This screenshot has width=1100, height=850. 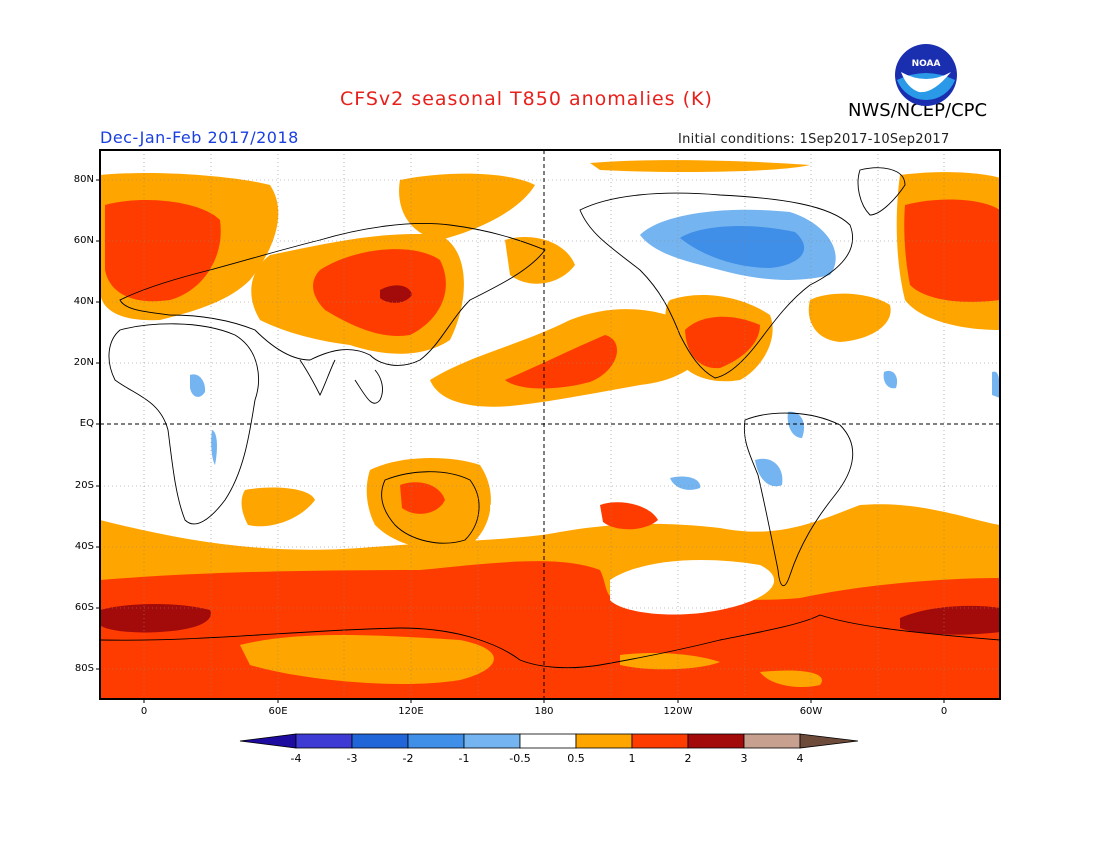 I want to click on noaa-logo-icon: NOAA, so click(x=926, y=75).